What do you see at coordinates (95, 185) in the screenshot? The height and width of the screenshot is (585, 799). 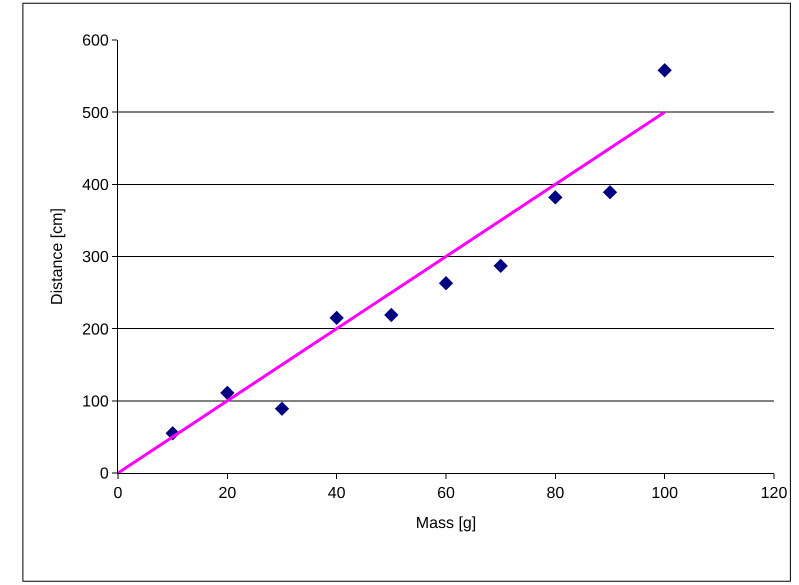 I see `y-tick-label: 400` at bounding box center [95, 185].